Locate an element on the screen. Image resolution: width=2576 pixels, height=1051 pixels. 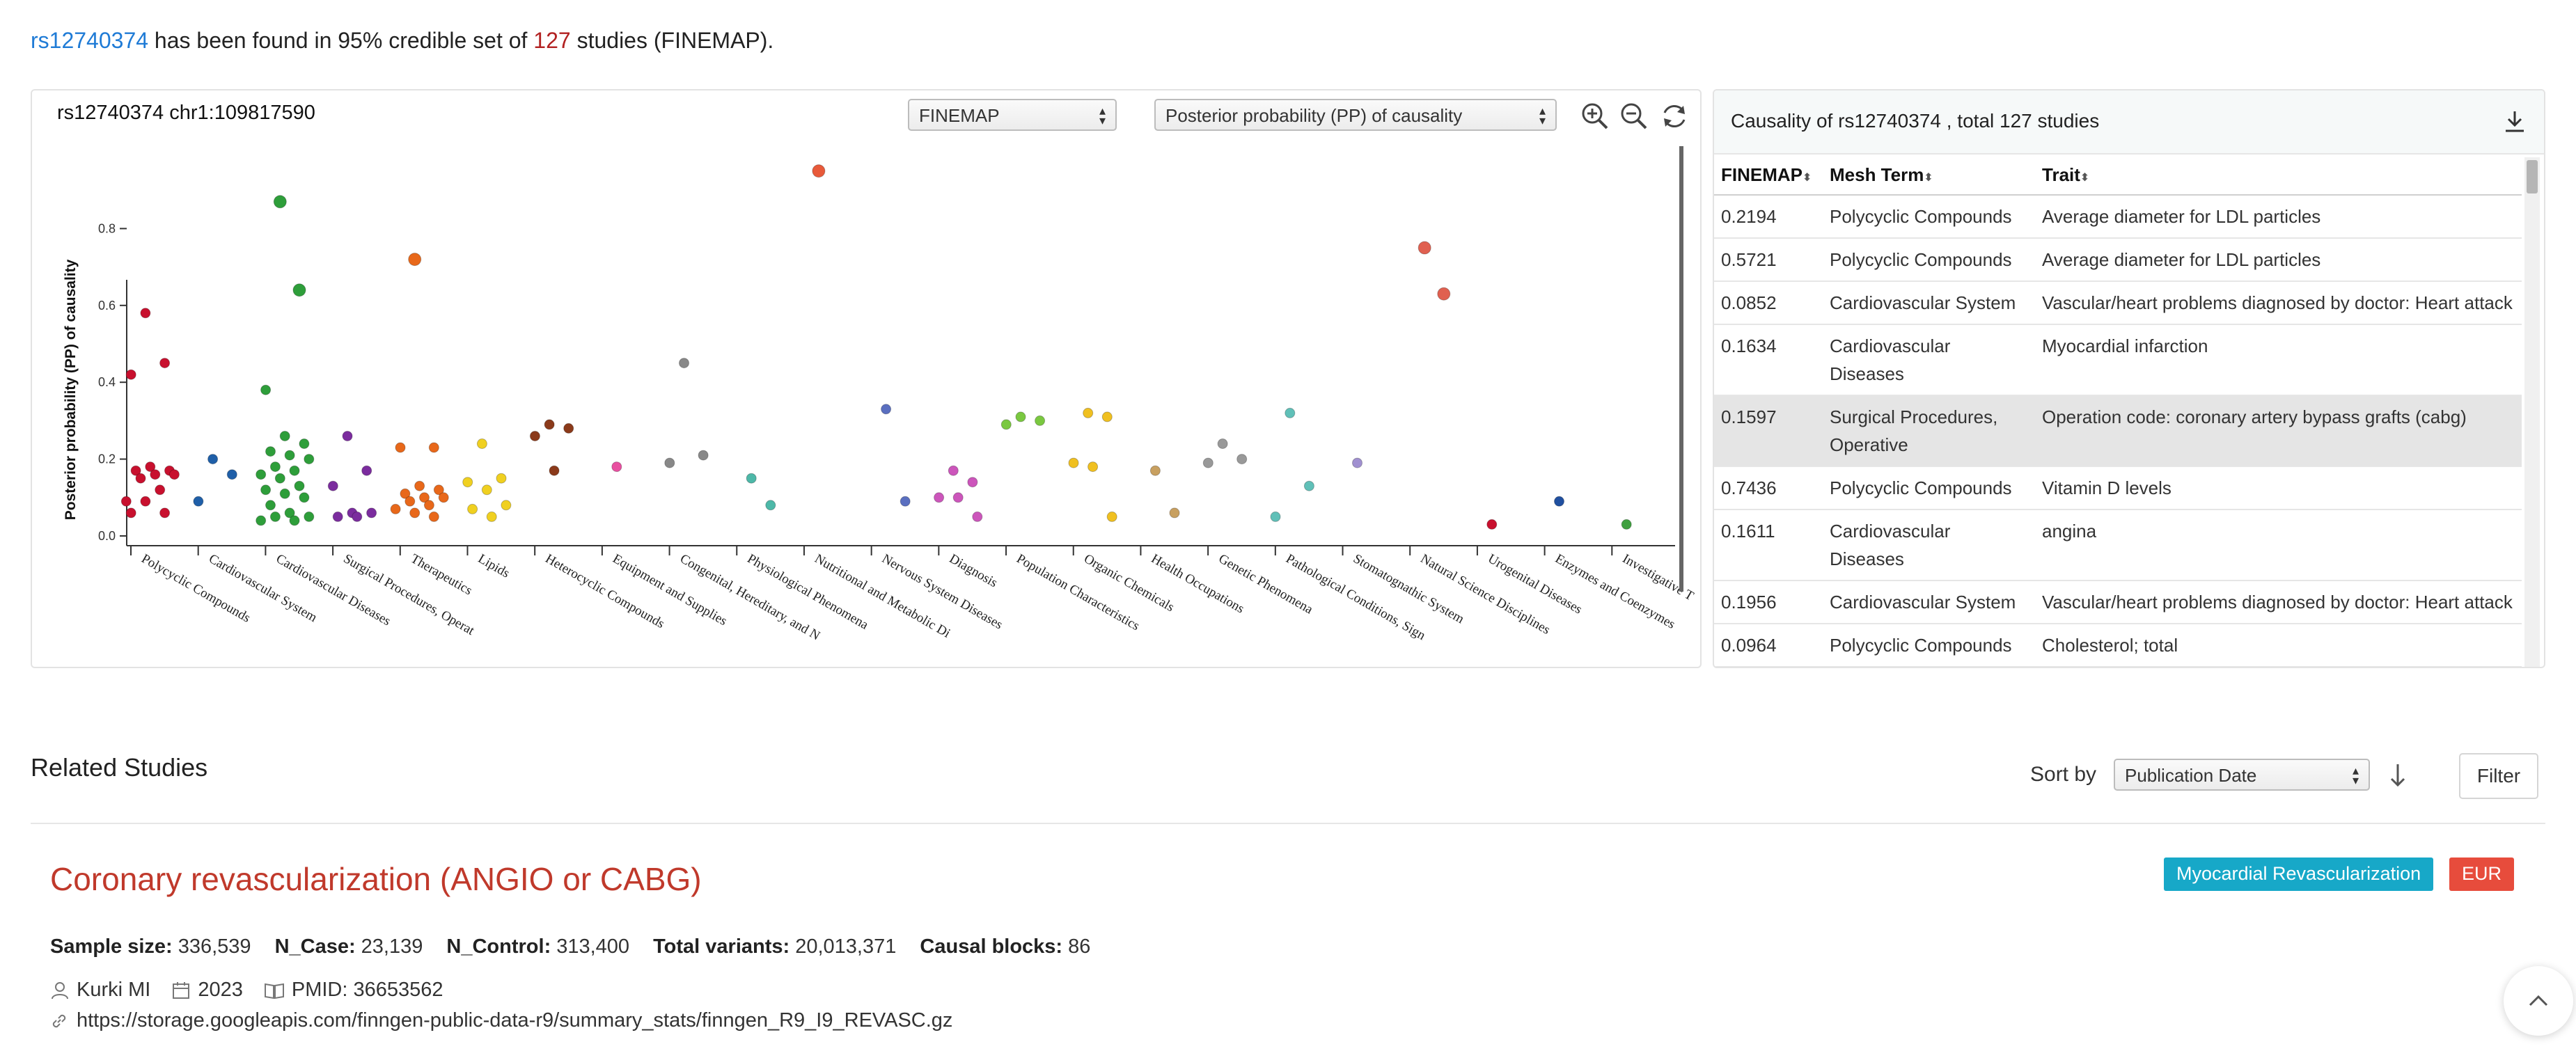
zoom-in-icon is located at coordinates (1595, 116).